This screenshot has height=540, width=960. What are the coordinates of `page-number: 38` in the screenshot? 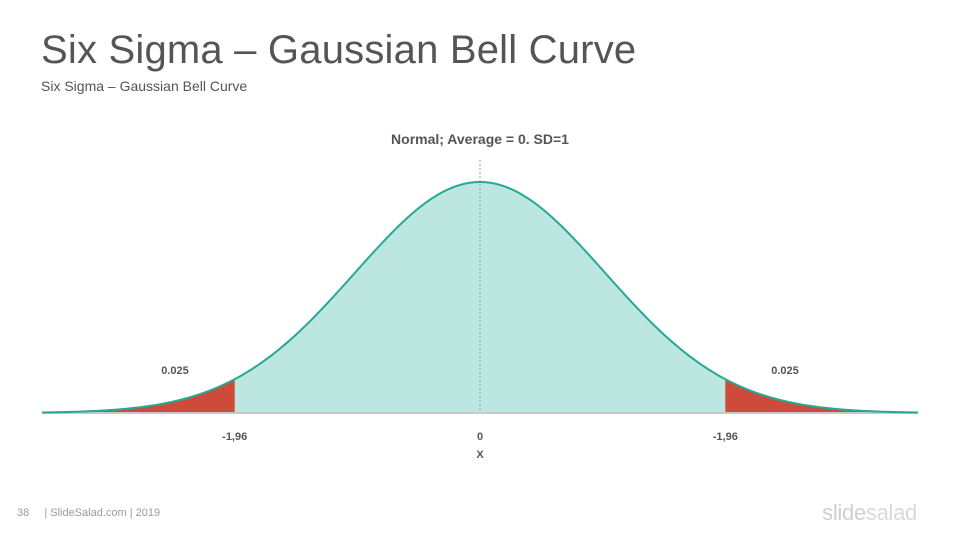 It's located at (23, 513).